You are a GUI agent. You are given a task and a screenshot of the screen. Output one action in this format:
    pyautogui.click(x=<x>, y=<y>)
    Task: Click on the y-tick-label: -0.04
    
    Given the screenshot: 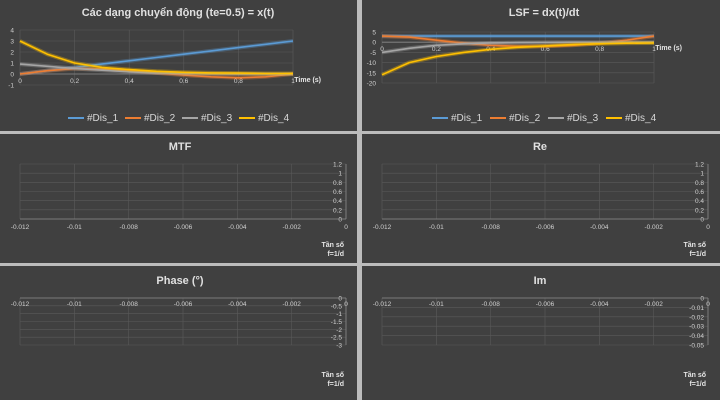 What is the action you would take?
    pyautogui.click(x=696, y=336)
    